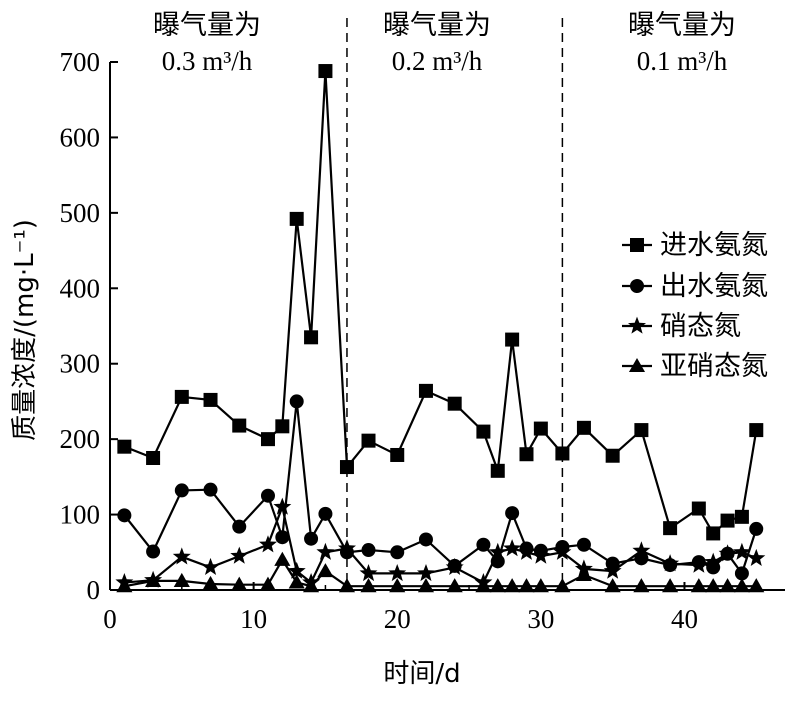 Image resolution: width=799 pixels, height=705 pixels. What do you see at coordinates (714, 286) in the screenshot?
I see `legend-label: 出水氨氮` at bounding box center [714, 286].